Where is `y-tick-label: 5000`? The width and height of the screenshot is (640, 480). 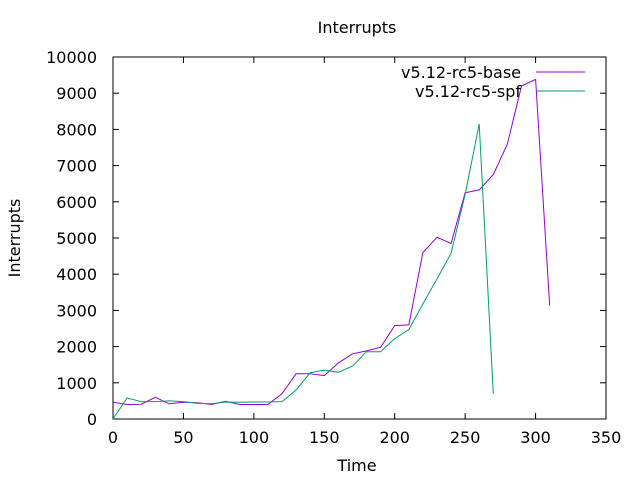
y-tick-label: 5000 is located at coordinates (76, 238).